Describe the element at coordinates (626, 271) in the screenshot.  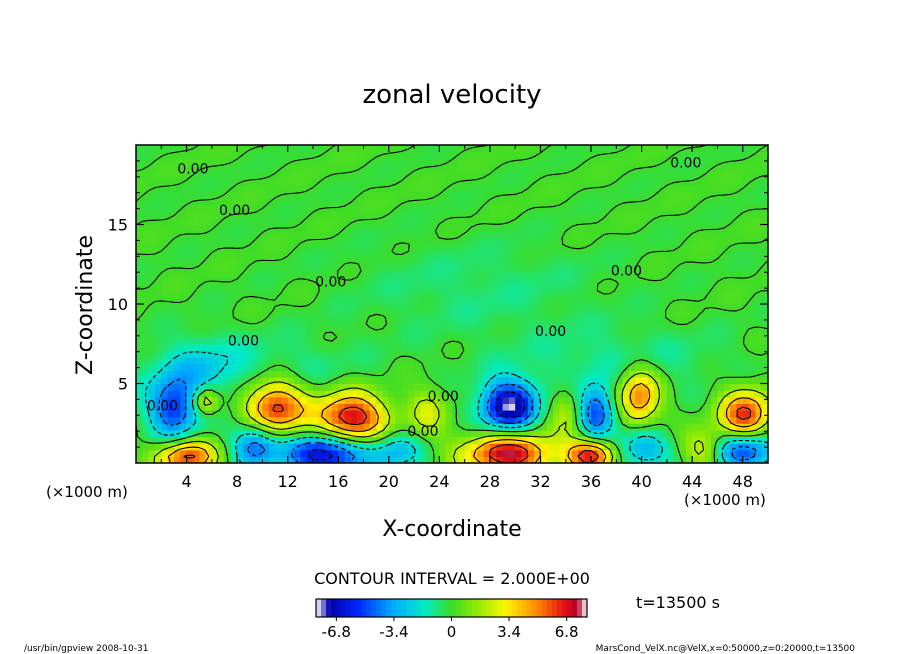
I see `contour-label: 0.00` at that location.